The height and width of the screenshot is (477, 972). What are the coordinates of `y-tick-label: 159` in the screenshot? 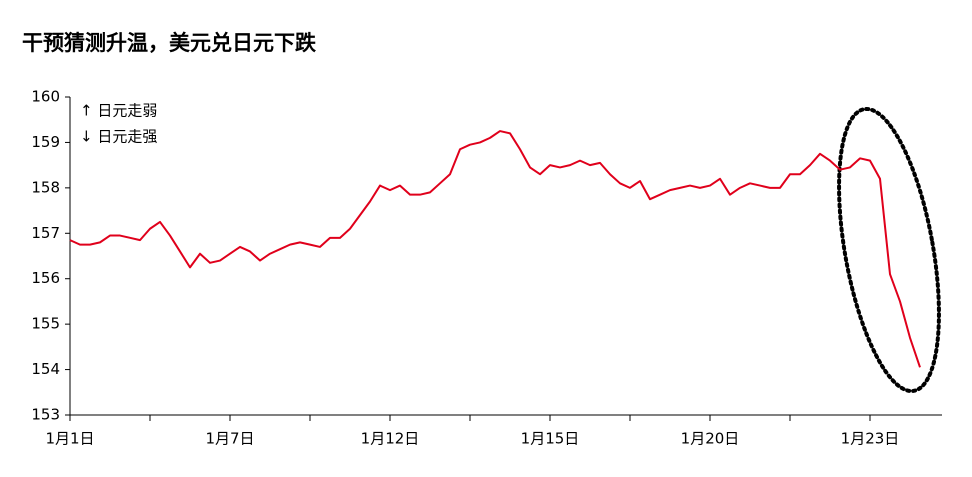 It's located at (45, 142).